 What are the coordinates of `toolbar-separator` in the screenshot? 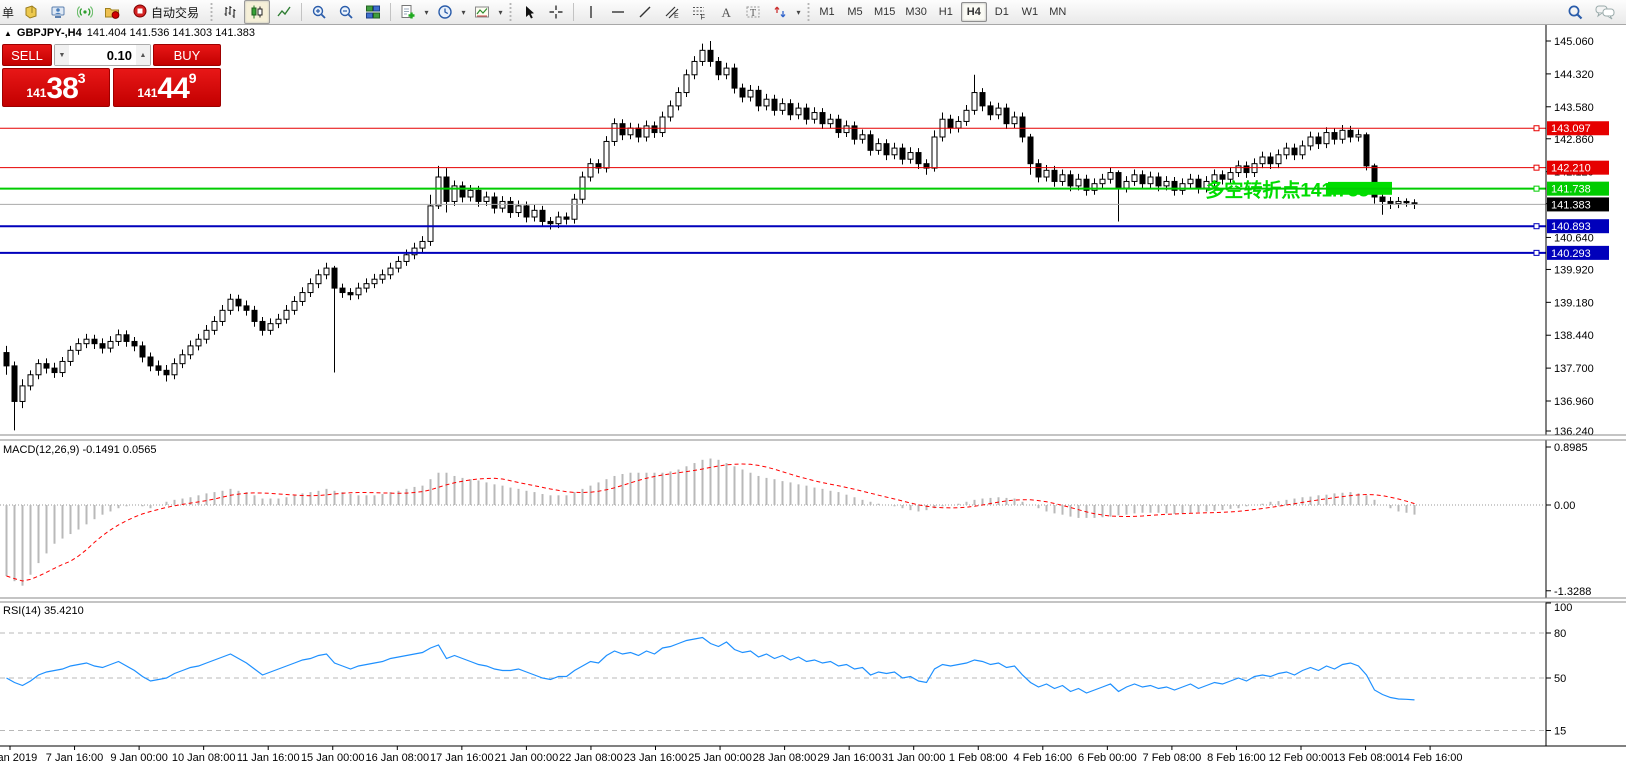 It's located at (391, 12).